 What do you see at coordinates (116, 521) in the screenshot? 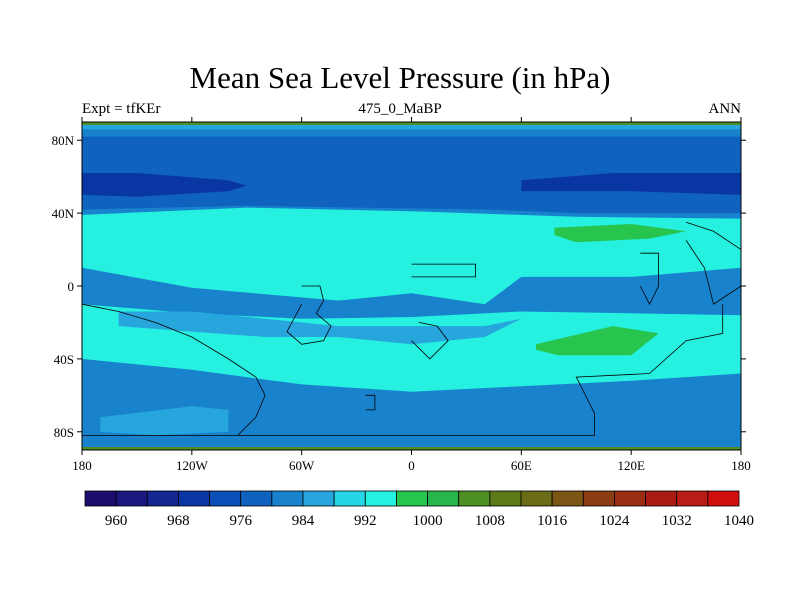
I see `colorbar-label: 960` at bounding box center [116, 521].